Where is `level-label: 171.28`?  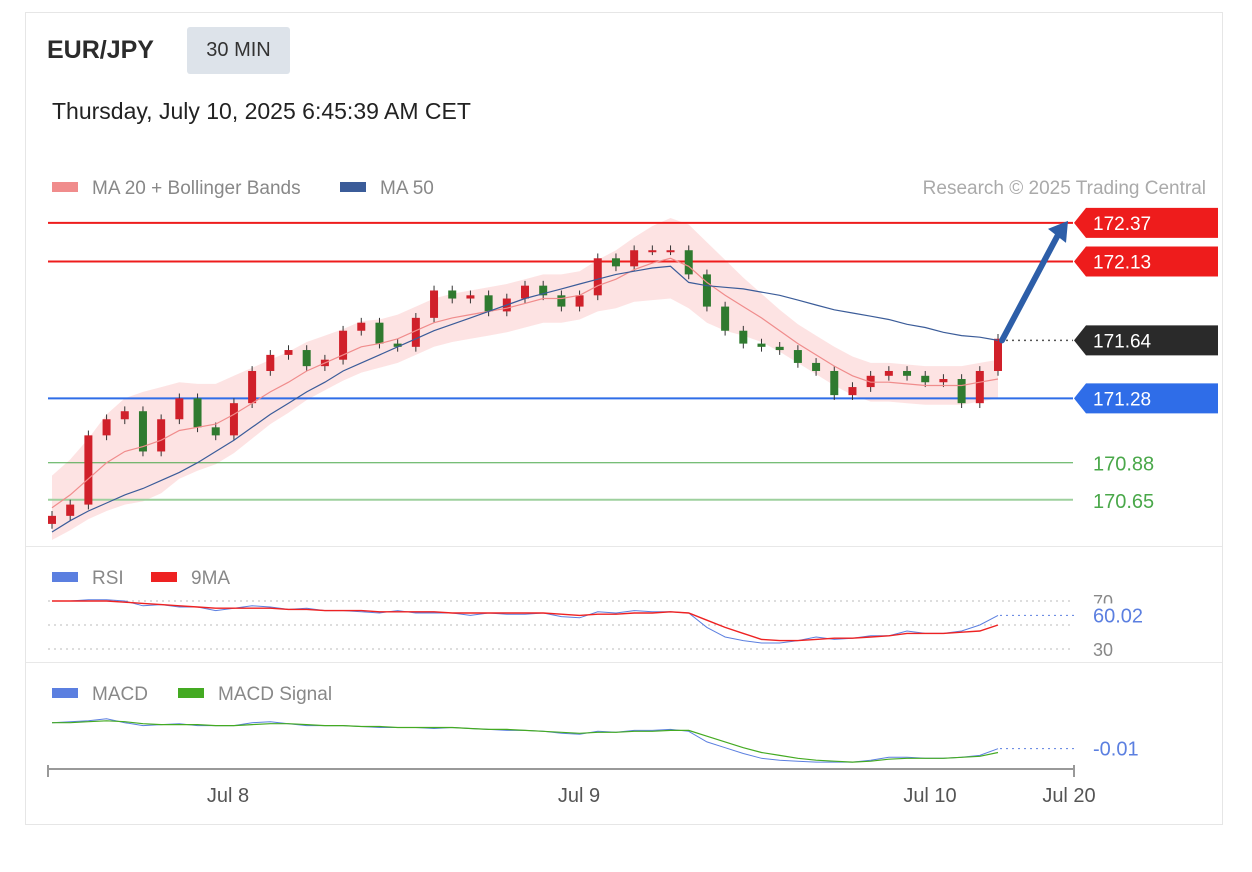
level-label: 171.28 is located at coordinates (1122, 399).